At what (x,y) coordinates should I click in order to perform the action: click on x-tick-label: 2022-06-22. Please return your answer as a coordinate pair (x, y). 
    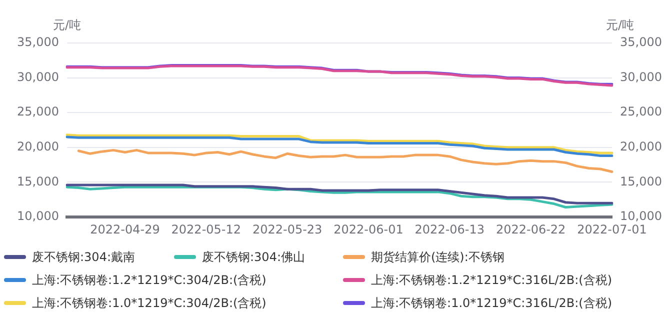
    Looking at the image, I should click on (531, 229).